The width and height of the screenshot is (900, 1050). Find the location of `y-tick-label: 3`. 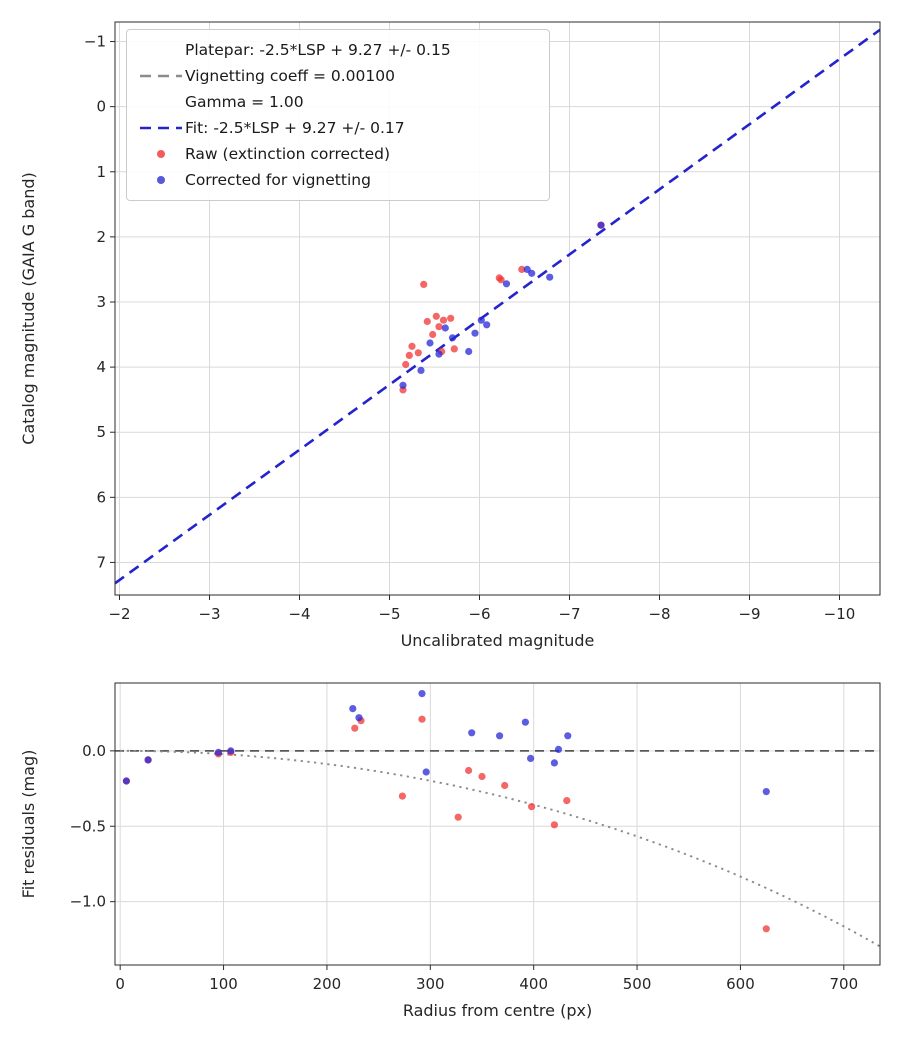

y-tick-label: 3 is located at coordinates (101, 302).